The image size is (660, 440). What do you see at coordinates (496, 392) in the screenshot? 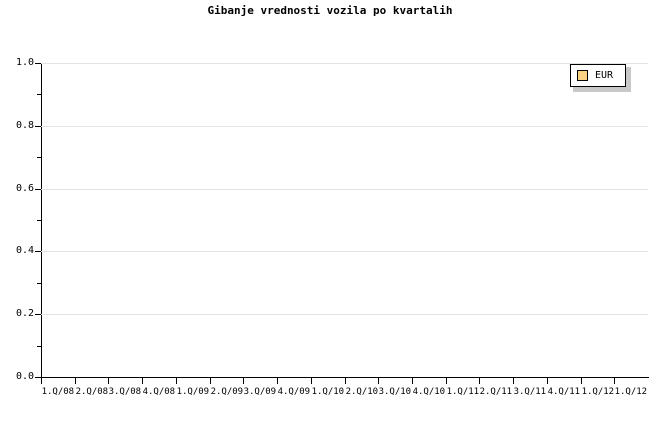
I see `x-axis-tick-label: 2.Q/11` at bounding box center [496, 392].